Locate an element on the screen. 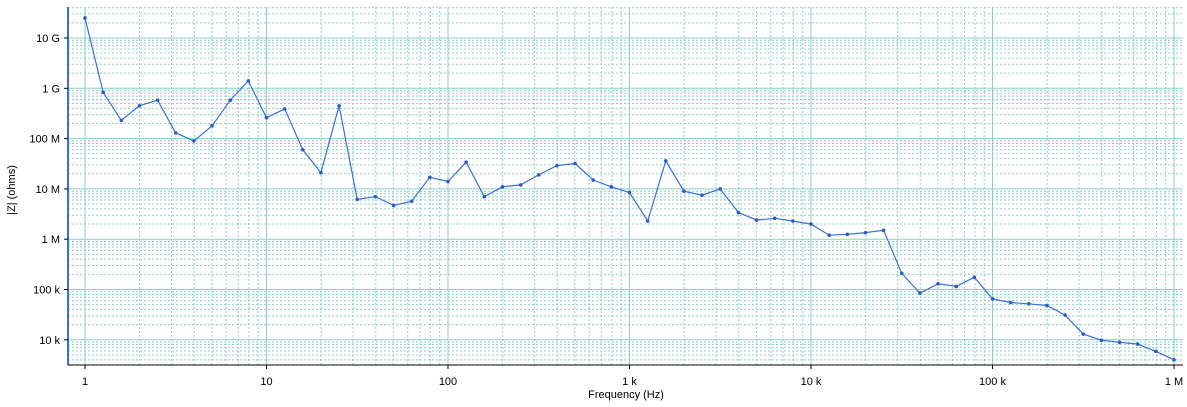  y-tick-label: 1 M is located at coordinates (51, 240).